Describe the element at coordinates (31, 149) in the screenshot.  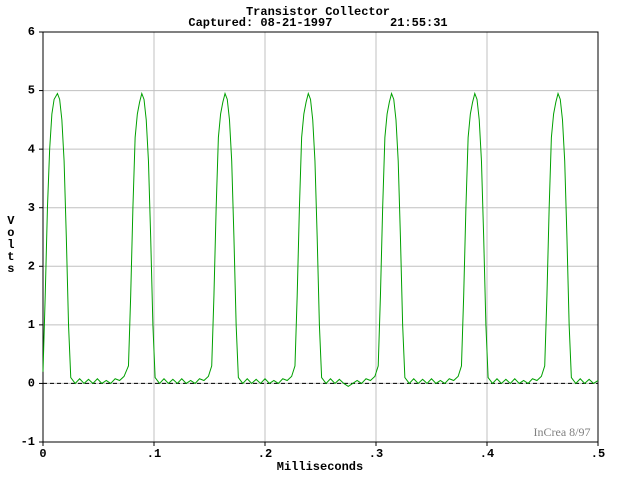
I see `y-tick-label: 4` at that location.